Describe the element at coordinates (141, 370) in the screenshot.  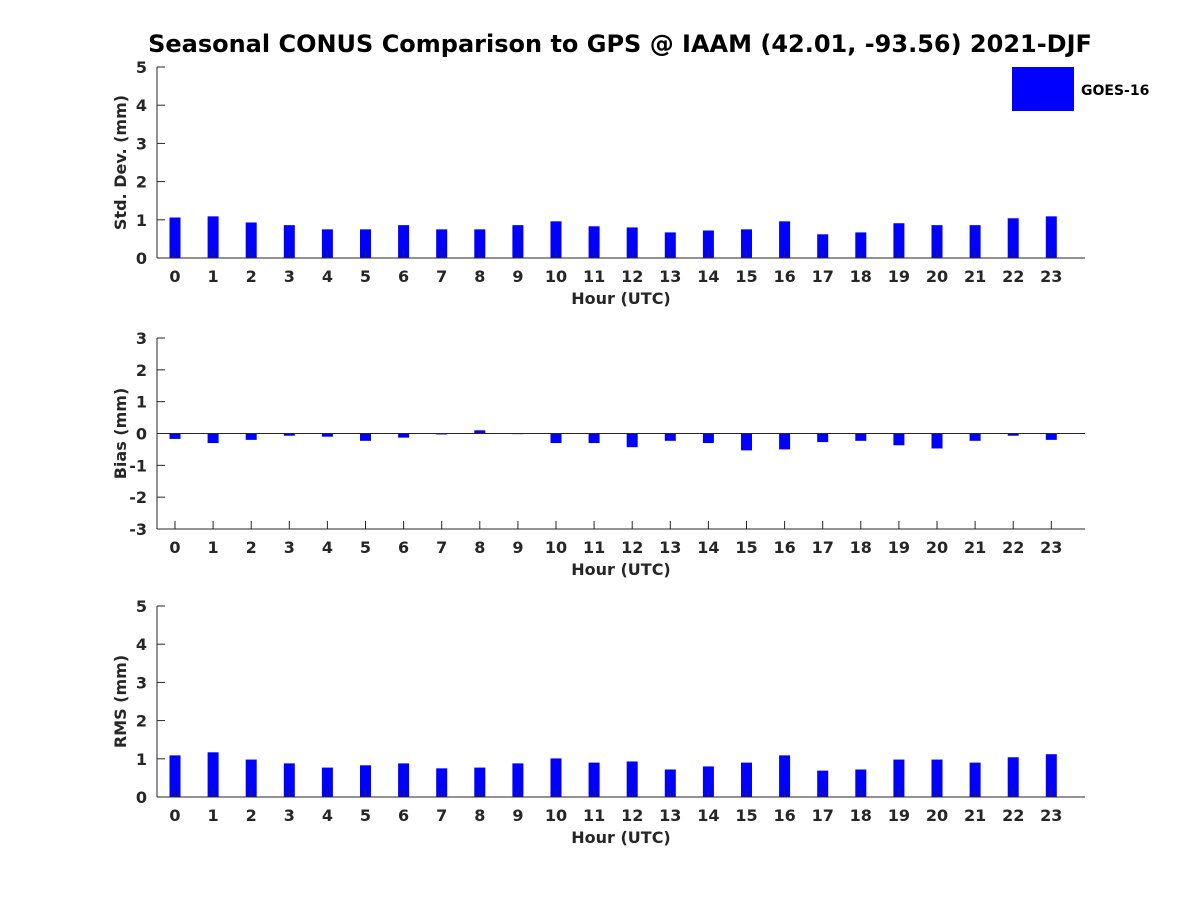
I see `y-tick-label: 2` at that location.